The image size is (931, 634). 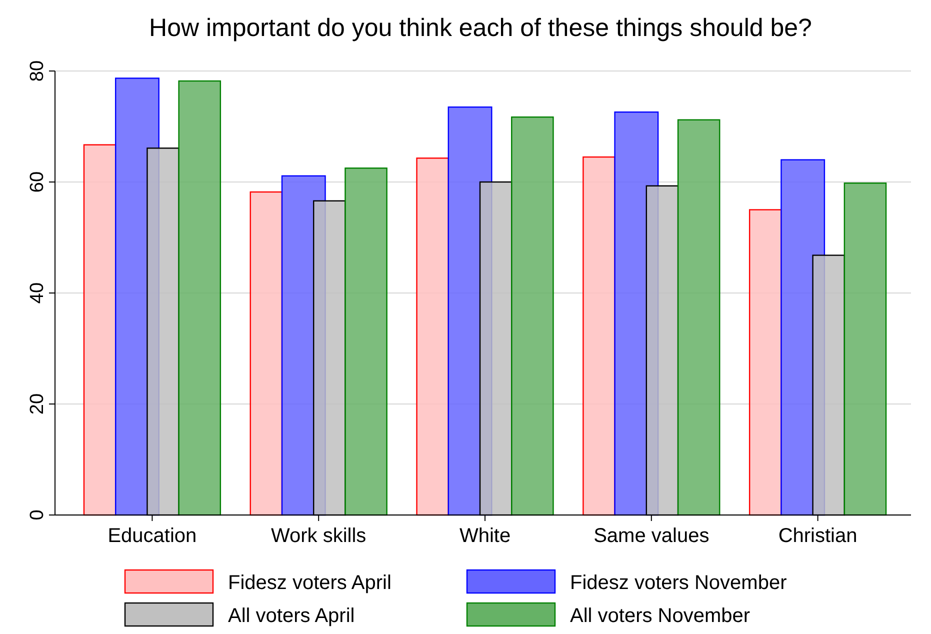 I want to click on x-tick-label: Christian, so click(x=818, y=536).